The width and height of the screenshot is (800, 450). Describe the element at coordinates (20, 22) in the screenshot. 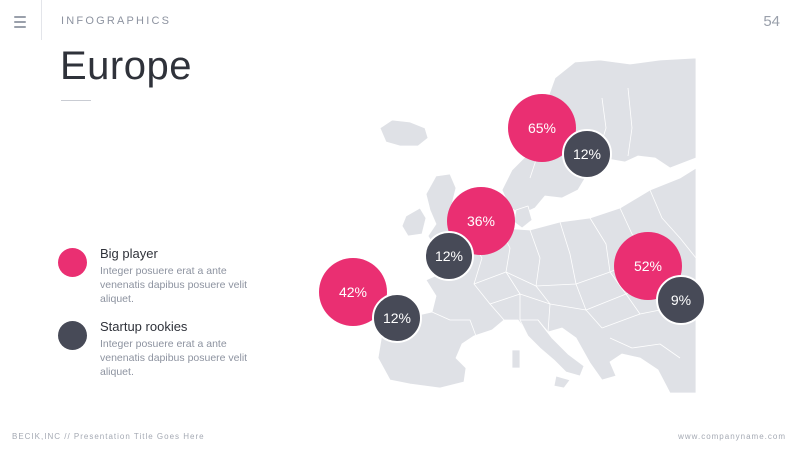

I see `menu-icon` at that location.